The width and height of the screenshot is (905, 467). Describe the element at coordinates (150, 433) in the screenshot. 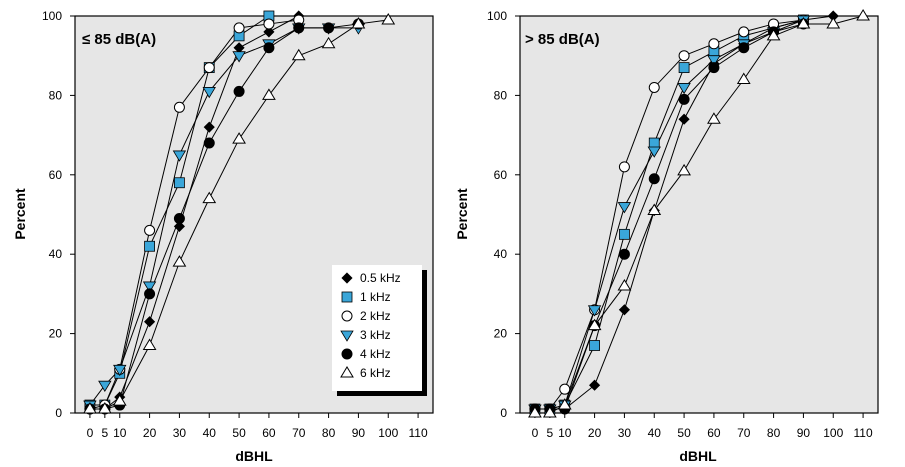

I see `x-tick-label: 20` at that location.